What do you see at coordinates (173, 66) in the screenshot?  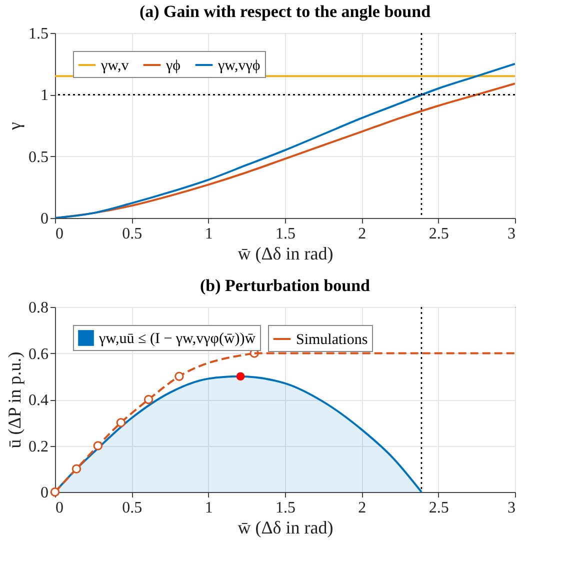 I see `legend-label: γϕ` at bounding box center [173, 66].